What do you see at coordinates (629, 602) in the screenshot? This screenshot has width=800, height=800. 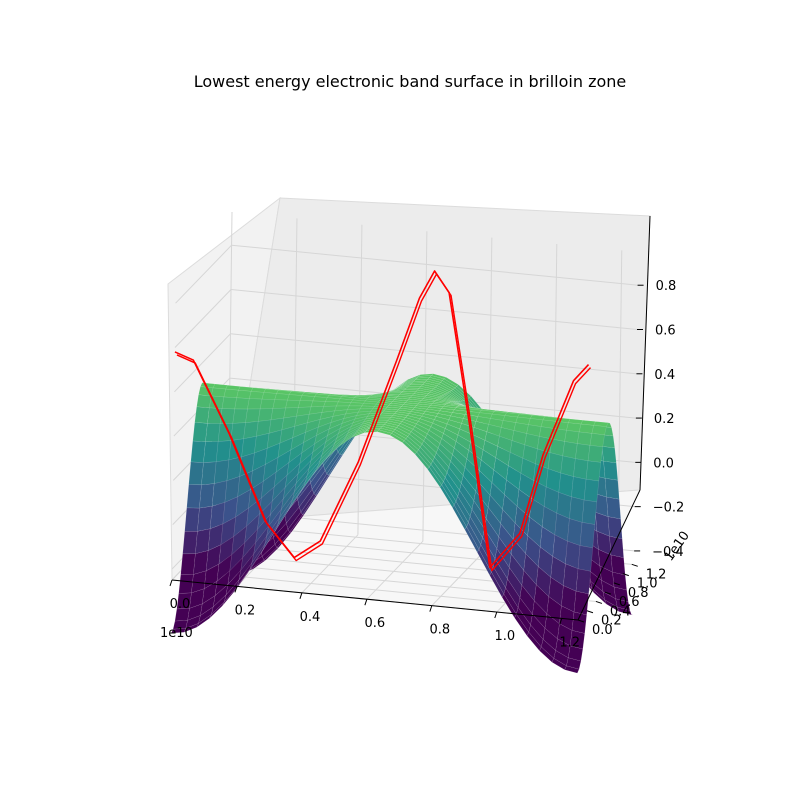 I see `y-tick-label: 0.6` at bounding box center [629, 602].